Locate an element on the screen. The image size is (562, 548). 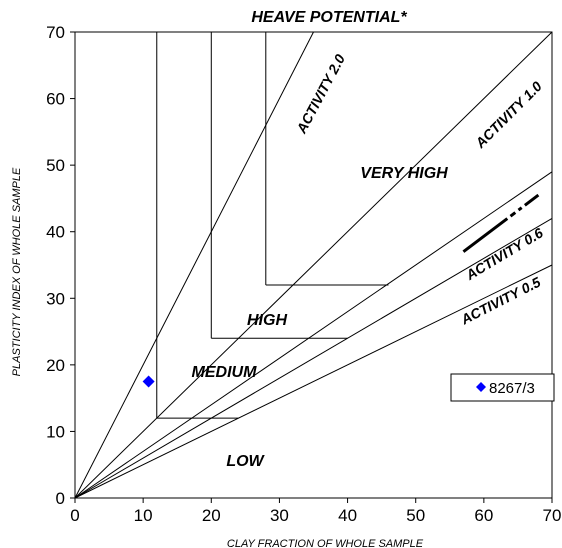
legend-box is located at coordinates (502, 387).